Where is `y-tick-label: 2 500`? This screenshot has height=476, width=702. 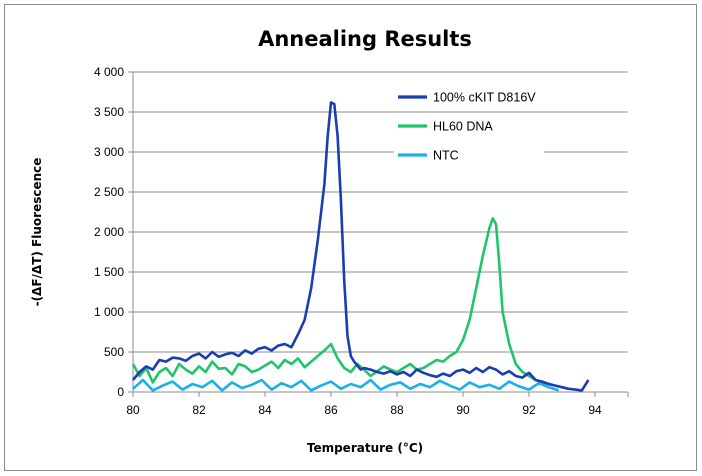 y-tick-label: 2 500 is located at coordinates (109, 192).